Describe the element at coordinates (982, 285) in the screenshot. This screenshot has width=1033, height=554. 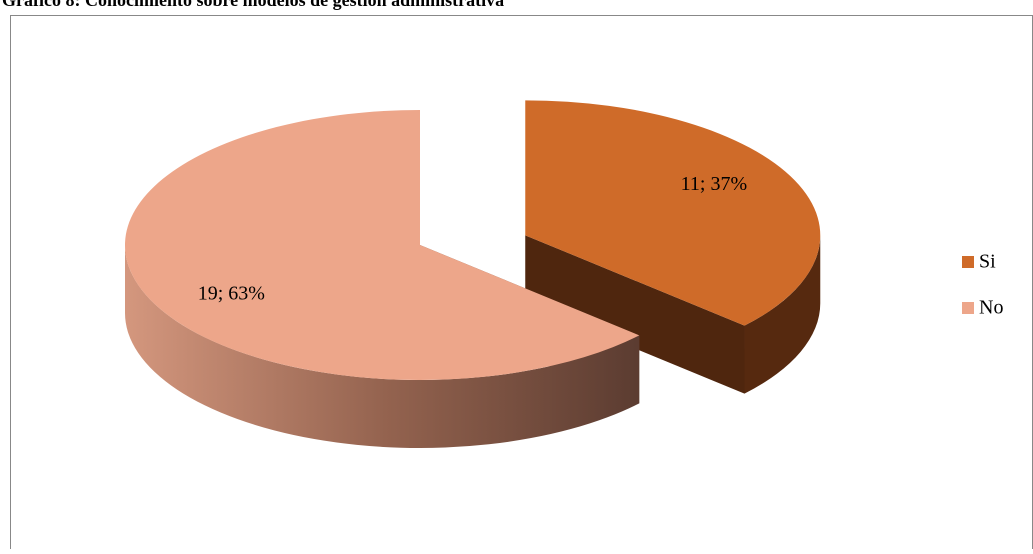
I see `legend: Si No` at that location.